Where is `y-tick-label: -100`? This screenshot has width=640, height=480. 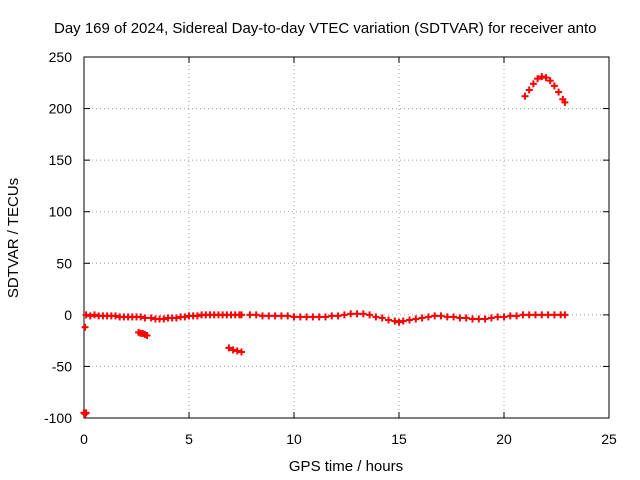
y-tick-label: -100 is located at coordinates (58, 418).